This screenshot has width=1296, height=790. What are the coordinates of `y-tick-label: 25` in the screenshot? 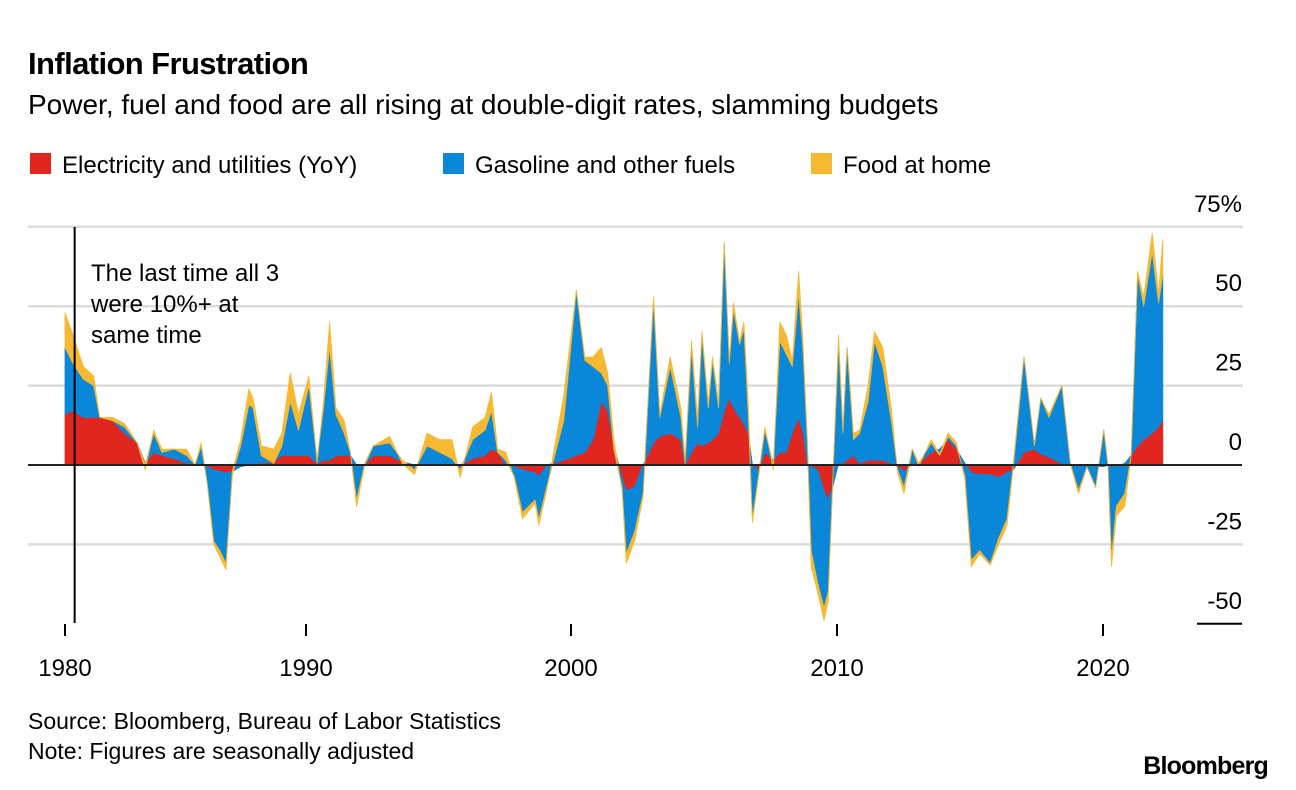 It's located at (1228, 363).